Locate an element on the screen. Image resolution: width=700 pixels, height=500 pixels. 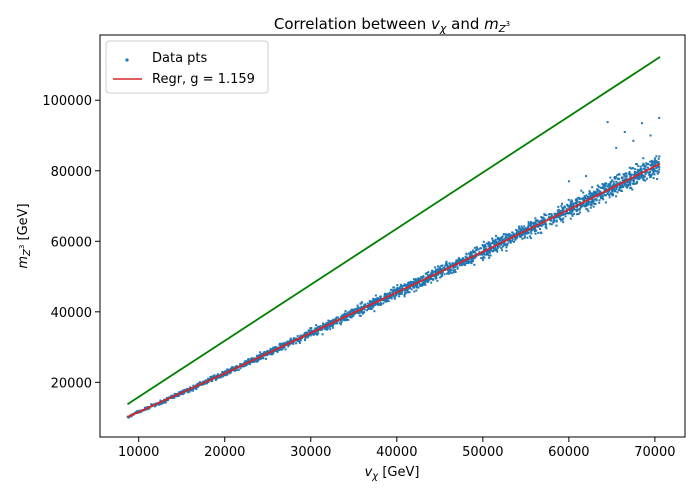
legend: Data pts Regr, g = 1.159 is located at coordinates (187, 67).